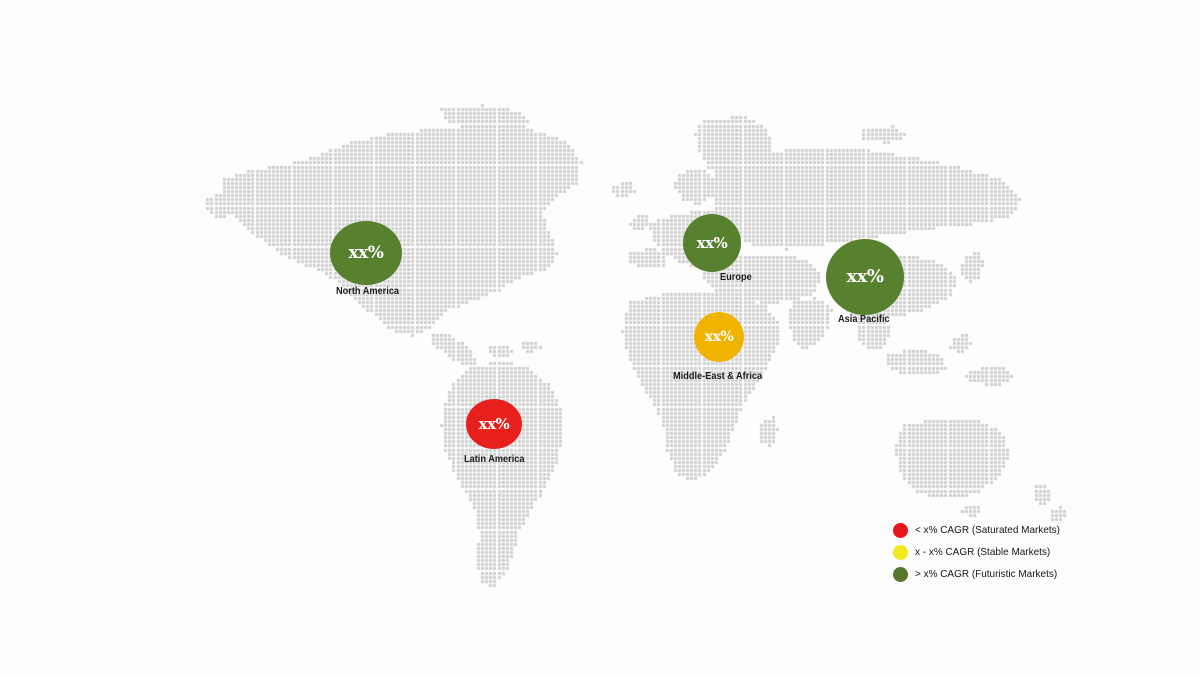 The height and width of the screenshot is (675, 1200). Describe the element at coordinates (900, 552) in the screenshot. I see `yellow-dot-icon` at that location.